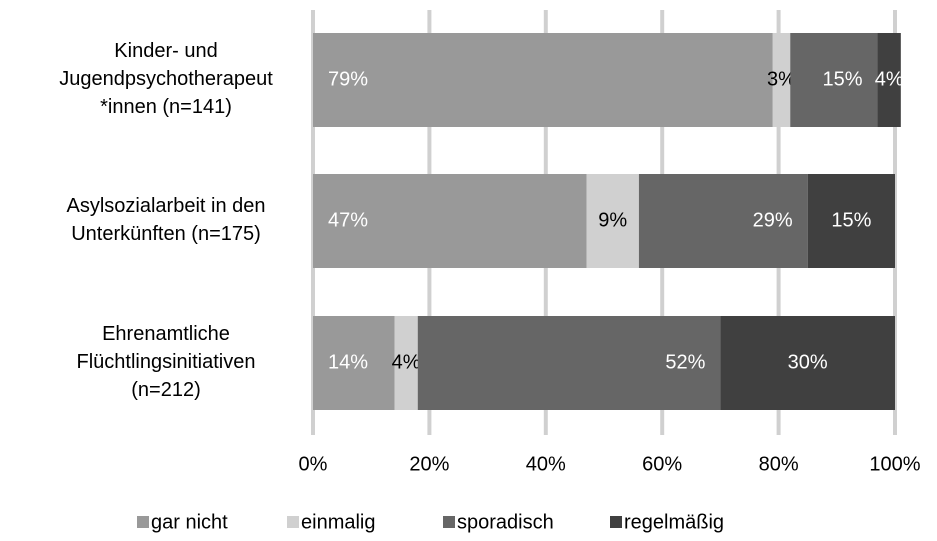 The image size is (937, 541). I want to click on data-label: 30%, so click(808, 362).